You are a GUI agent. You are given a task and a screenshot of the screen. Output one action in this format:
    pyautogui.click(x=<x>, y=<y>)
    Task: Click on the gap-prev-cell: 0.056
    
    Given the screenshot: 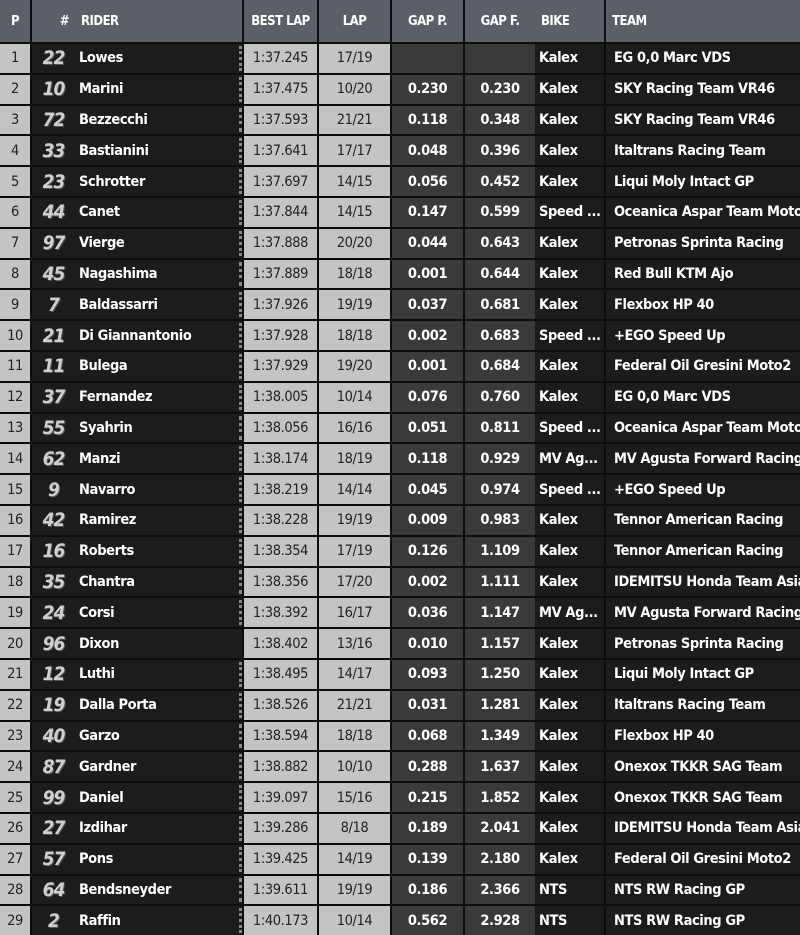 What is the action you would take?
    pyautogui.click(x=427, y=181)
    